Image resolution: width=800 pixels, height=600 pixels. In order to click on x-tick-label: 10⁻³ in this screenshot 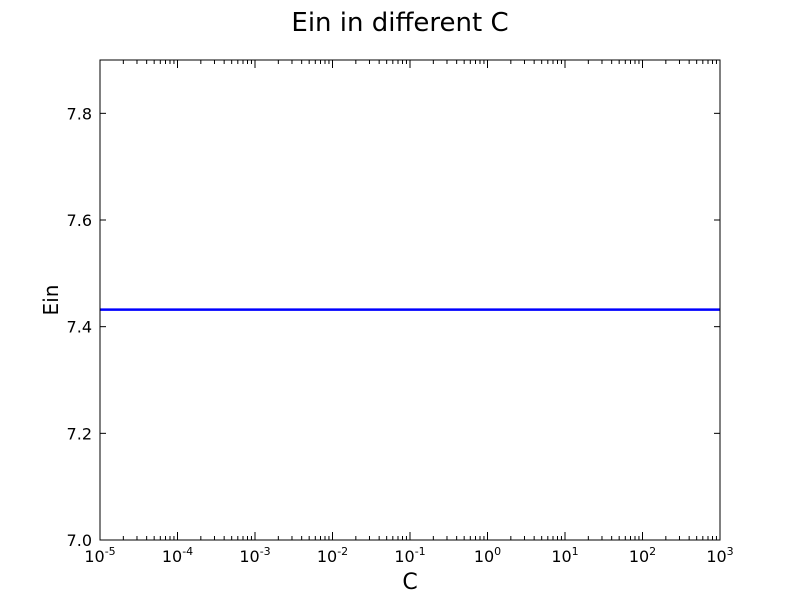, I will do `click(254, 555)`.